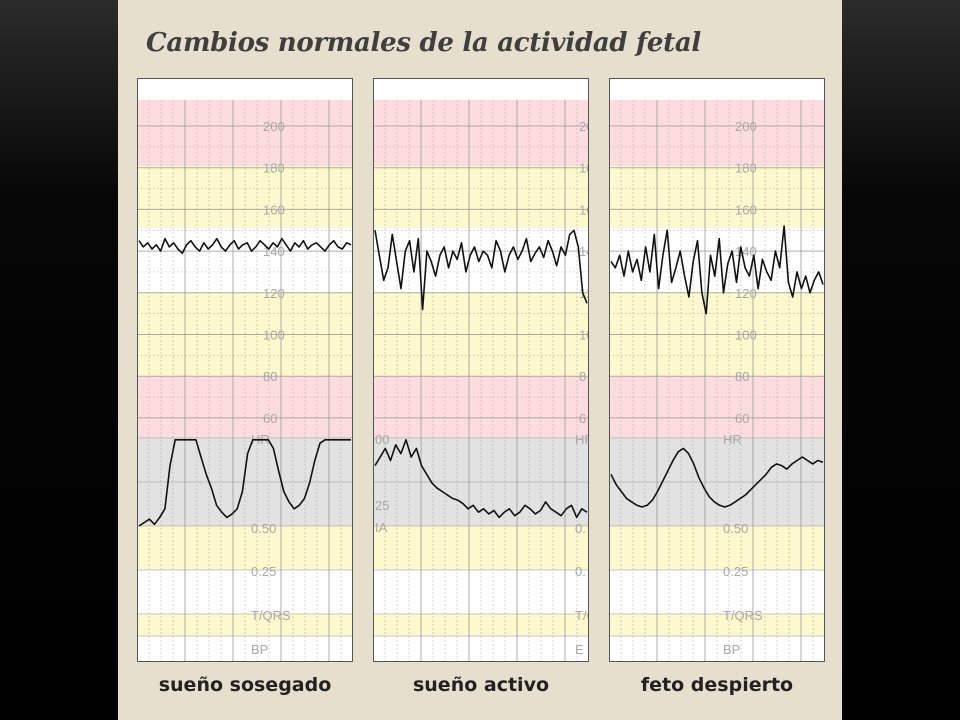 The height and width of the screenshot is (720, 960). I want to click on hr-tick-label: 18, so click(584, 168).